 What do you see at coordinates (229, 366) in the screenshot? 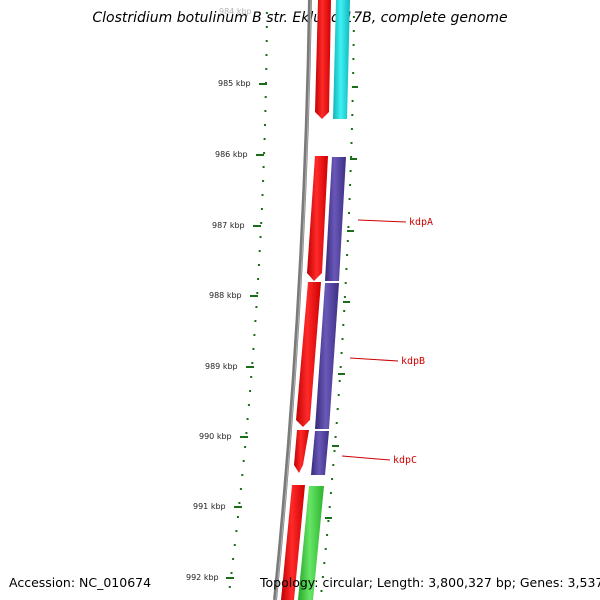
I see `ruler-tick-989: 989 kbp` at bounding box center [229, 366].